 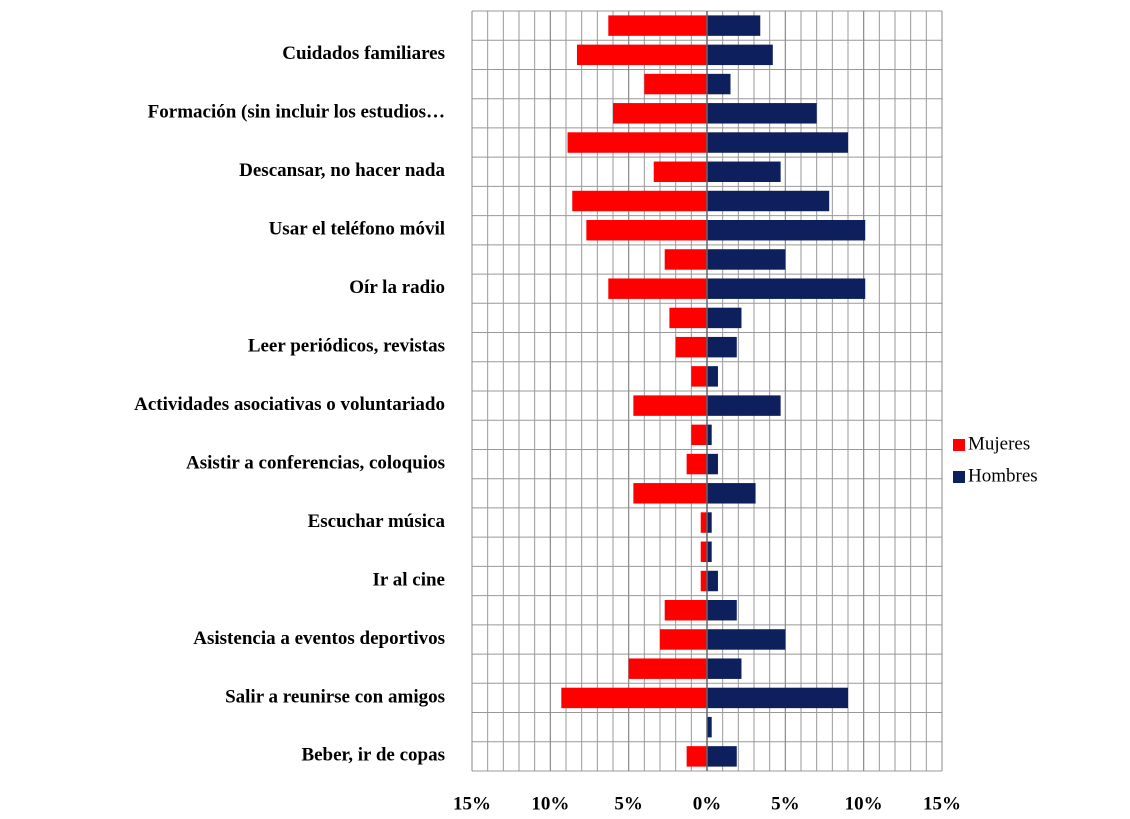 What do you see at coordinates (363, 53) in the screenshot?
I see `y-tick-label: Cuidados familiares` at bounding box center [363, 53].